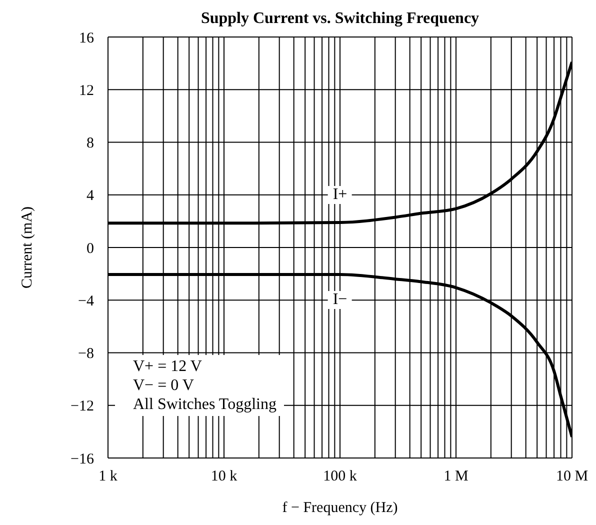 This screenshot has width=596, height=525. I want to click on y-tick-label: −16, so click(82, 459).